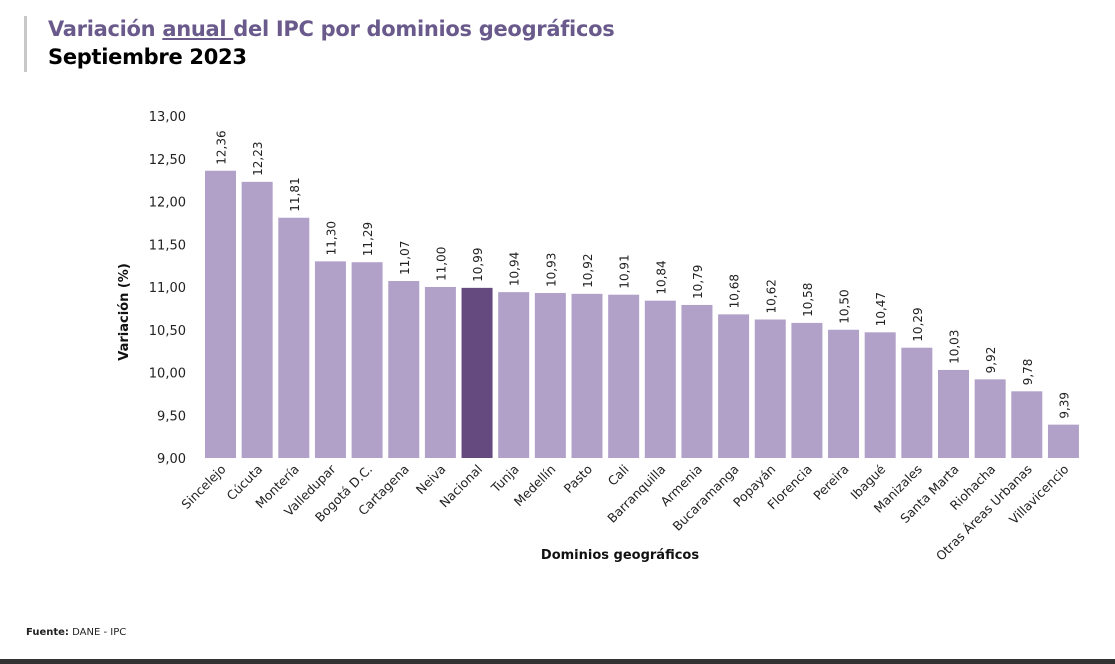 This screenshot has width=1115, height=664. Describe the element at coordinates (124, 312) in the screenshot. I see `y-axis-label: Variación (%)` at that location.